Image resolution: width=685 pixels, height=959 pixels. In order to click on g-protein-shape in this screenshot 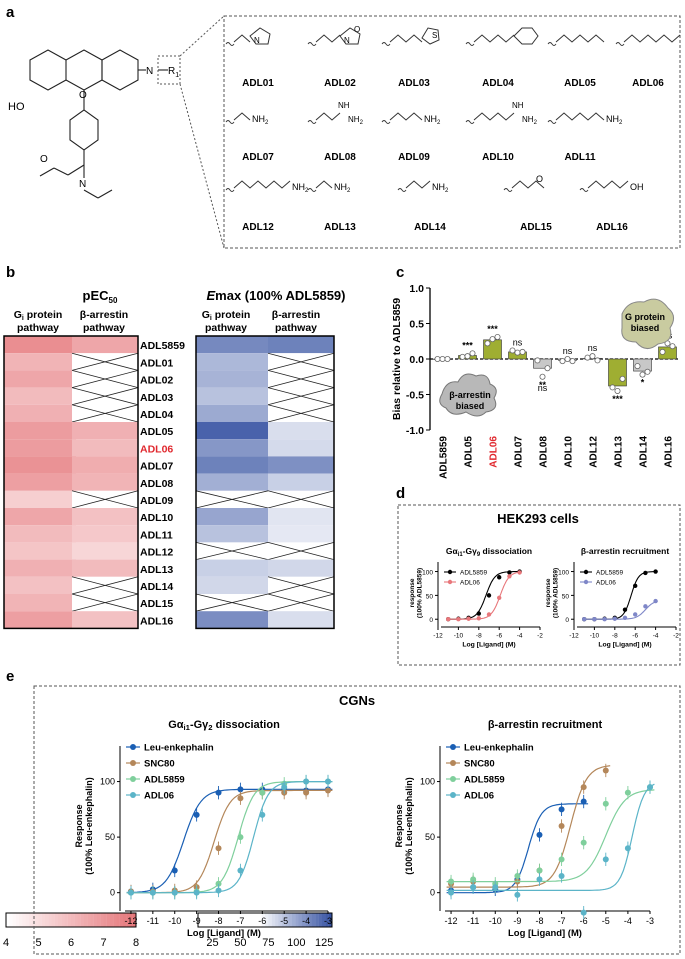, I will do `click(647, 323)`.